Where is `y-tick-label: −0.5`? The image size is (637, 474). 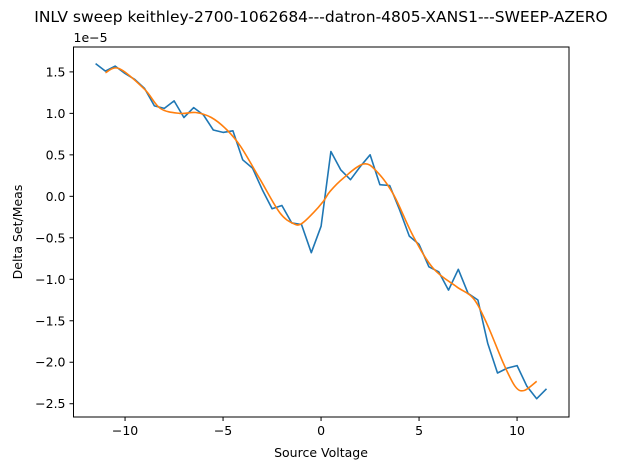
y-tick-label: −0.5 is located at coordinates (50, 237).